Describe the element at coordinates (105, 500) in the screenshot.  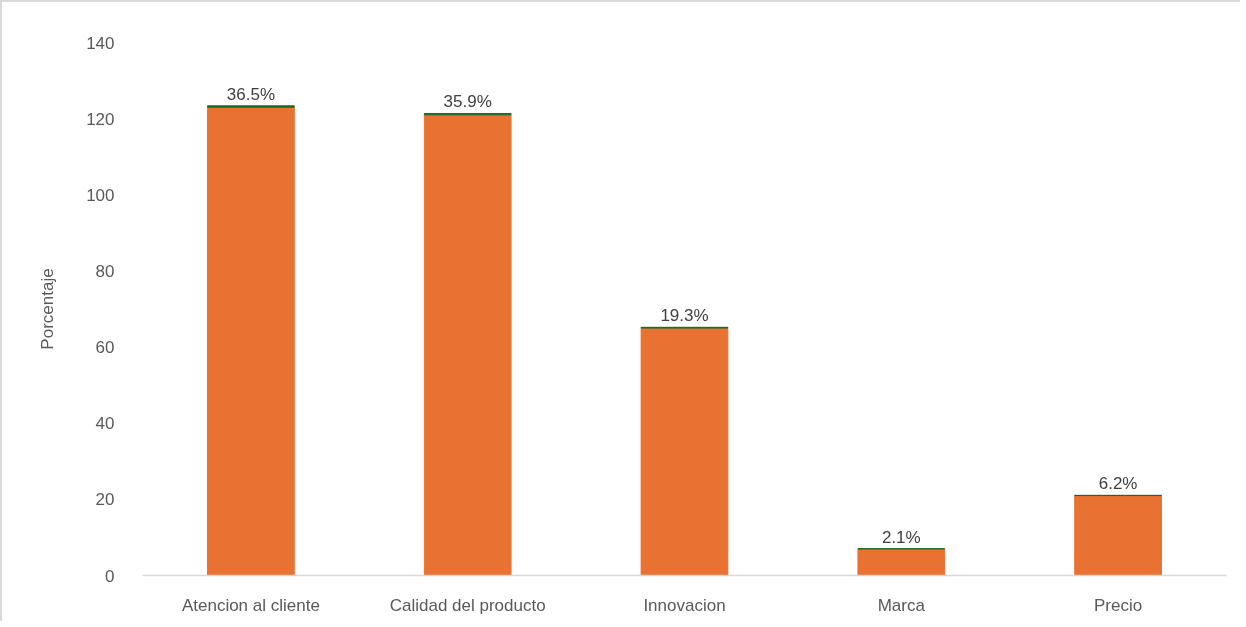
I see `y-tick-label: 20` at that location.